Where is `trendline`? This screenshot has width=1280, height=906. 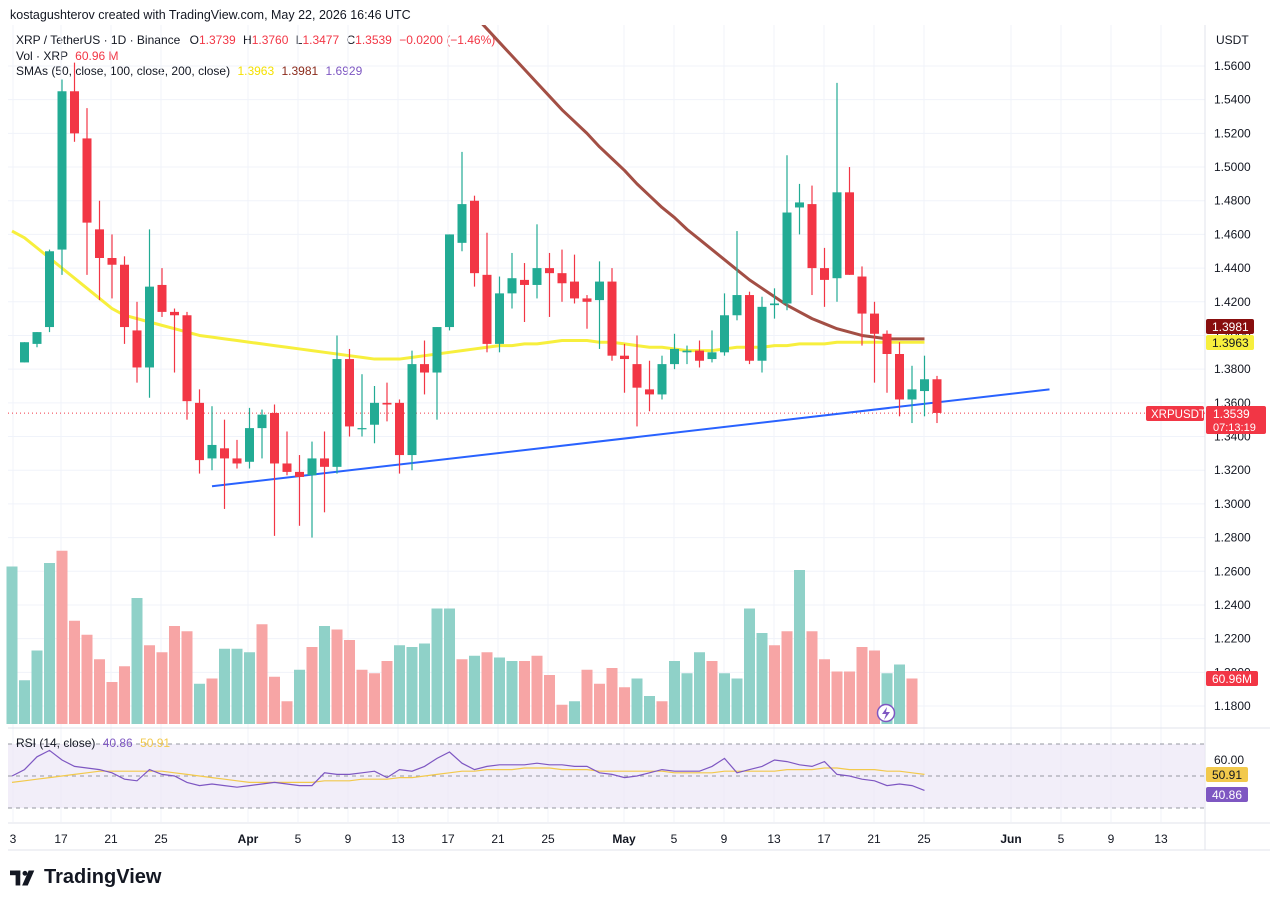 trendline is located at coordinates (630, 438).